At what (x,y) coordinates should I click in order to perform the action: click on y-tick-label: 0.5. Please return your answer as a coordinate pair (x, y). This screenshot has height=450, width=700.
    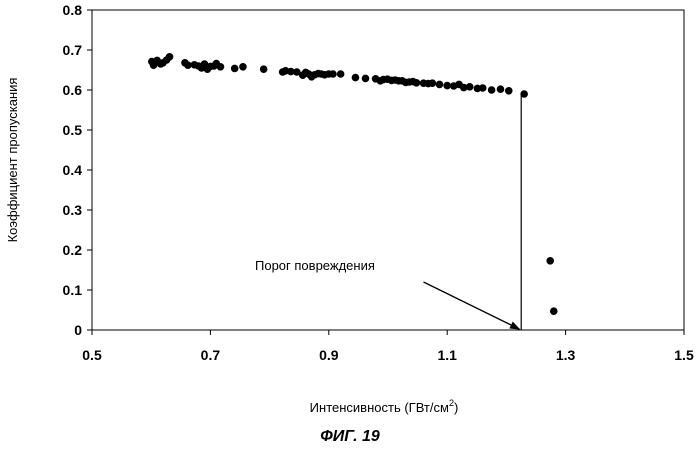
    Looking at the image, I should click on (73, 130).